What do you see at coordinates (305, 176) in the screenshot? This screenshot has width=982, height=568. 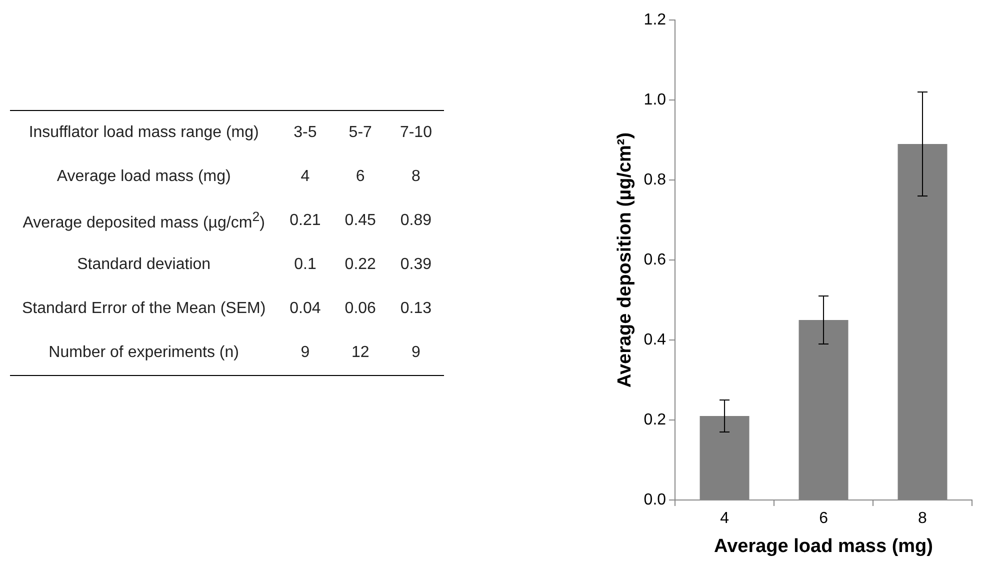 I see `text: 4` at bounding box center [305, 176].